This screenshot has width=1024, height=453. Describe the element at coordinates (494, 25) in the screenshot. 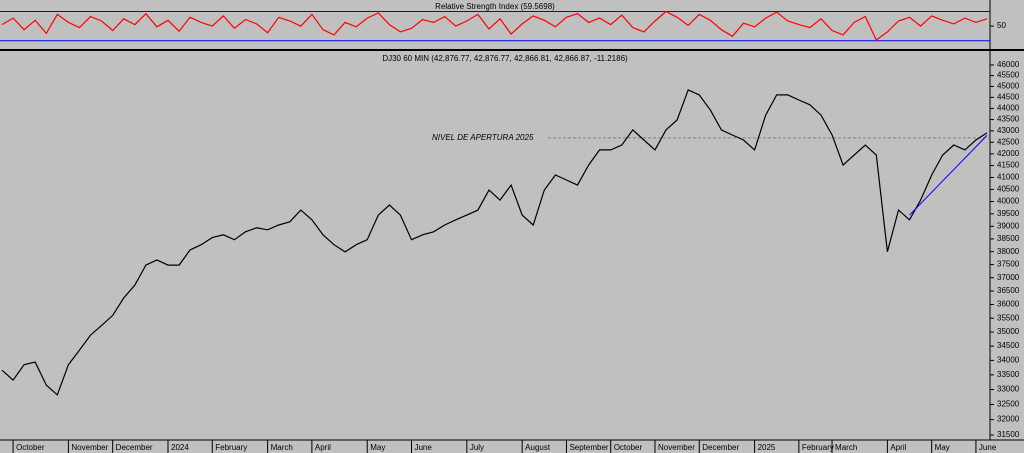

I see `price-line` at that location.